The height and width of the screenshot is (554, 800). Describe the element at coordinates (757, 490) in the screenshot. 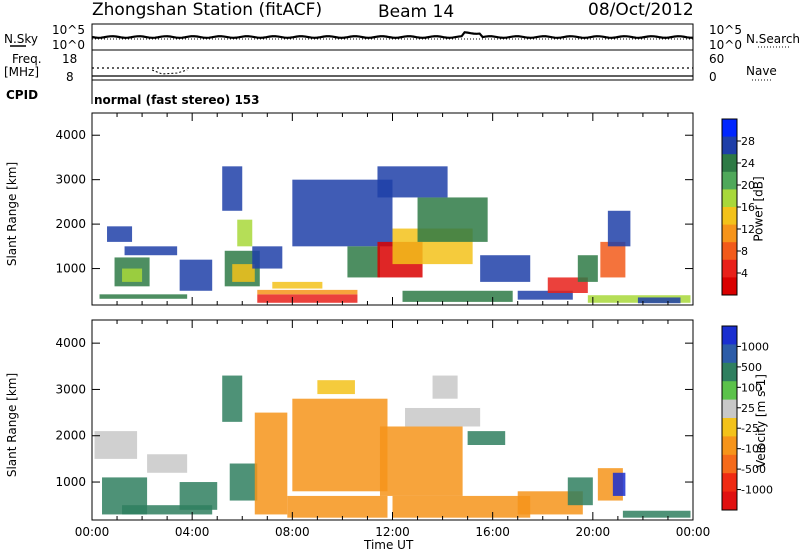

I see `colorbar-tick-label: -1000` at that location.